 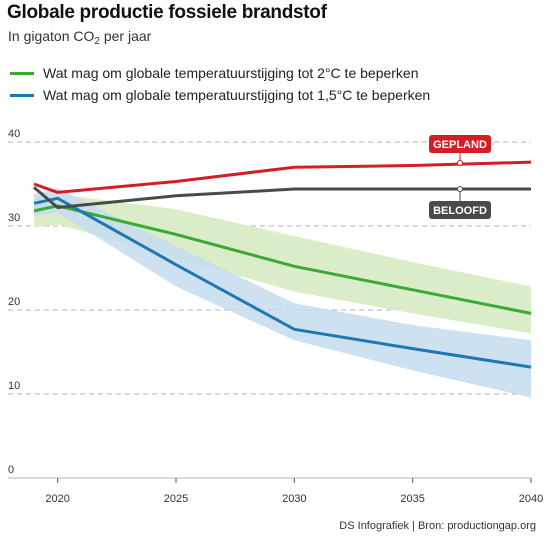 What do you see at coordinates (14, 302) in the screenshot?
I see `y-tick-label-20: 20` at bounding box center [14, 302].